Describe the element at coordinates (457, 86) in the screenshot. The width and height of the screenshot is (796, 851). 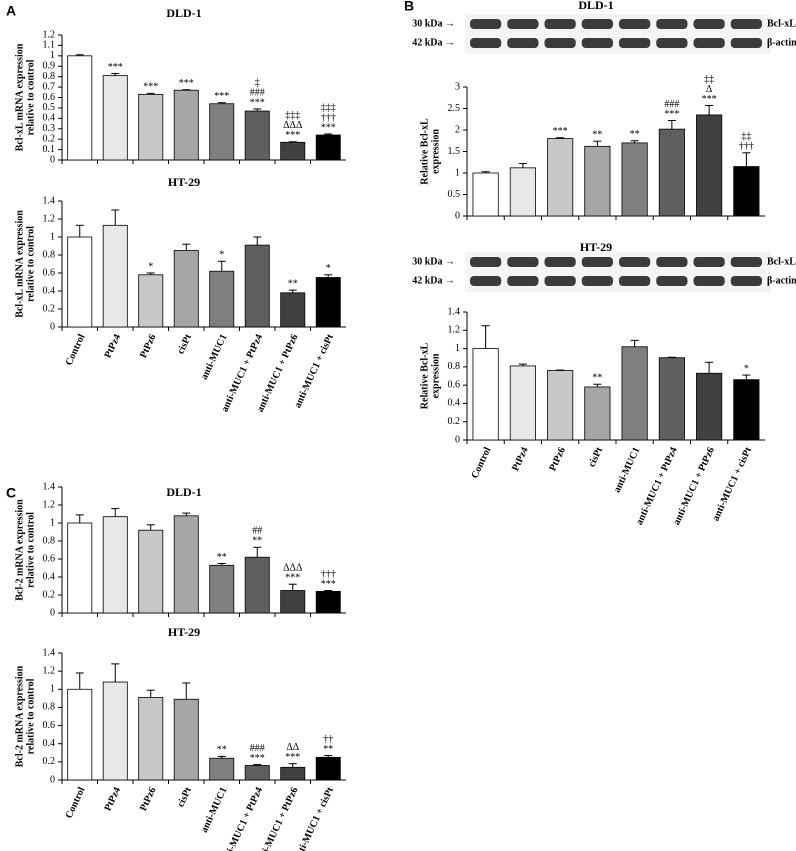
I see `y-tick-label: 3` at that location.